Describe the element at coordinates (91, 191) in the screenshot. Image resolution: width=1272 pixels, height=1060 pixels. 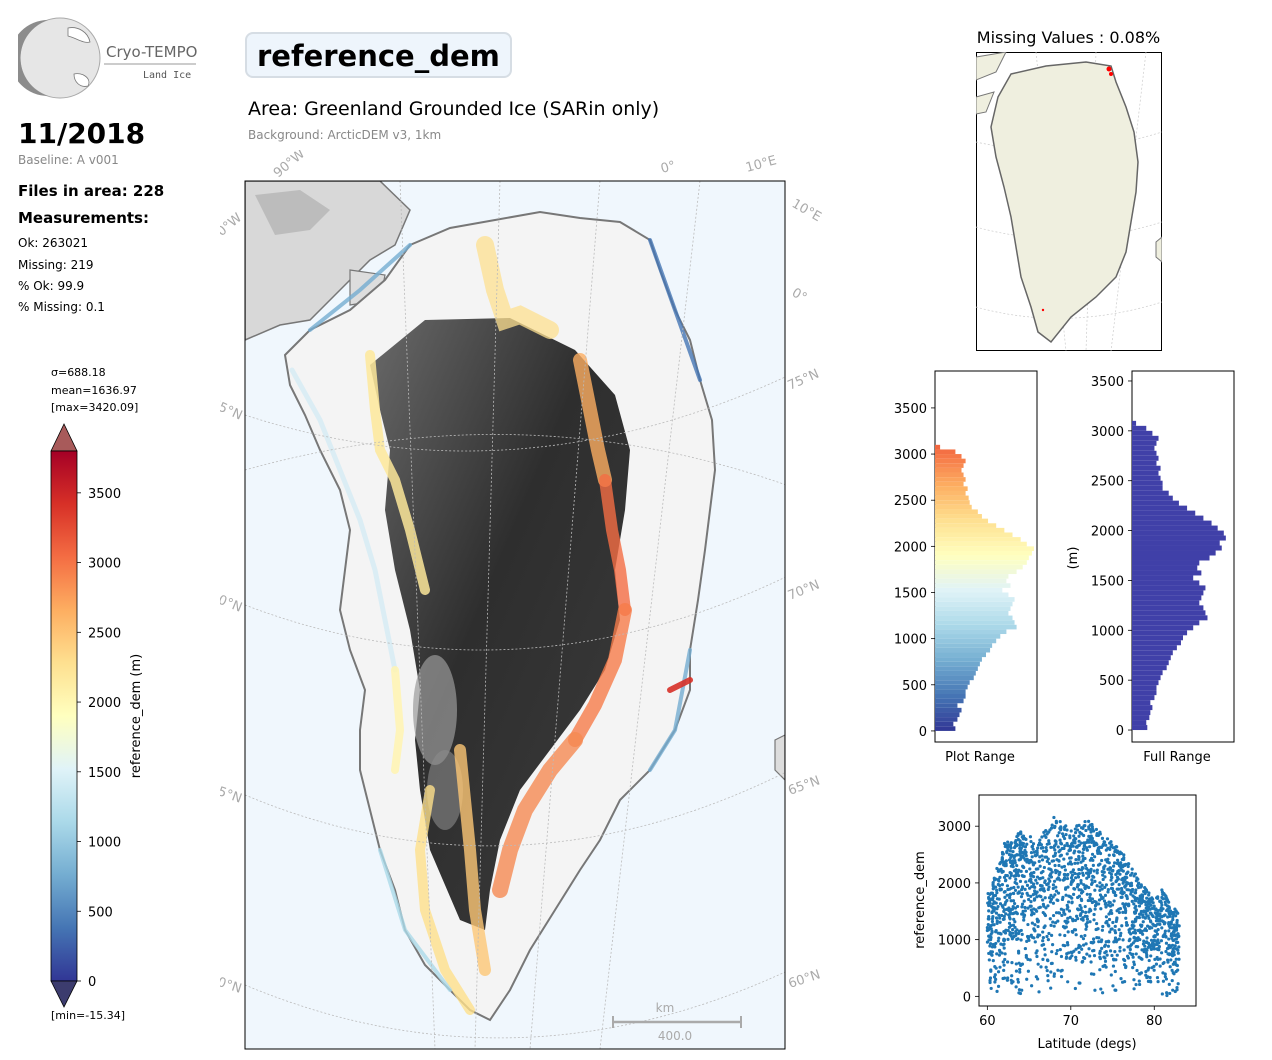
I see `files-in-area: Files in area: 228` at that location.